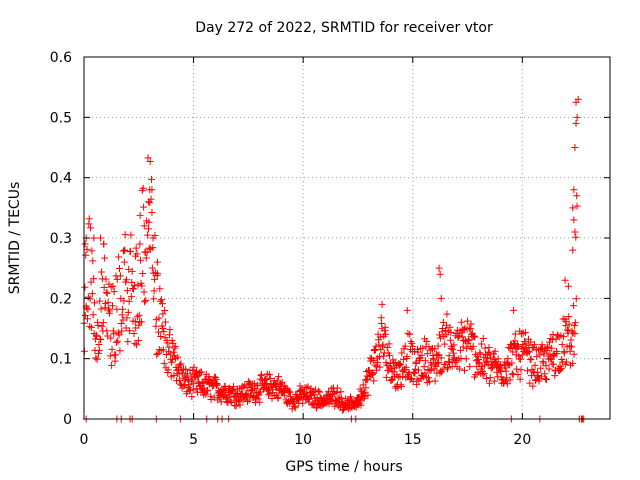 The height and width of the screenshot is (480, 640). Describe the element at coordinates (522, 440) in the screenshot. I see `x-tick-label: 20` at that location.